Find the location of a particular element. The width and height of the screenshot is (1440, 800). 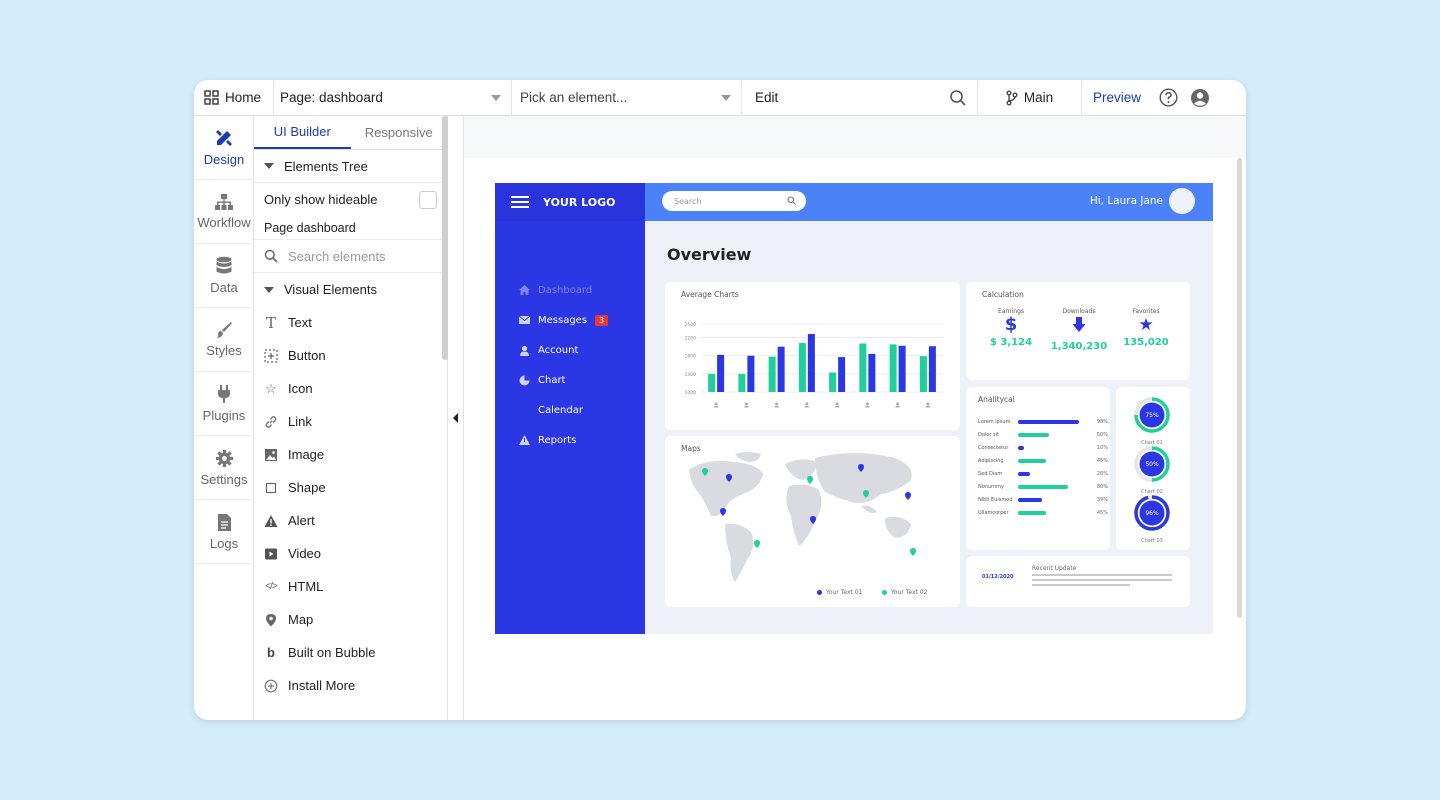

preview-button: Preview is located at coordinates (1116, 97).